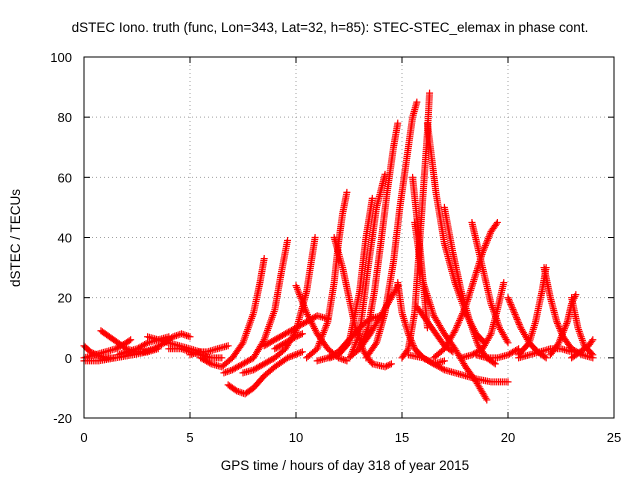 The height and width of the screenshot is (480, 640). I want to click on y-tick-label: 20, so click(65, 298).